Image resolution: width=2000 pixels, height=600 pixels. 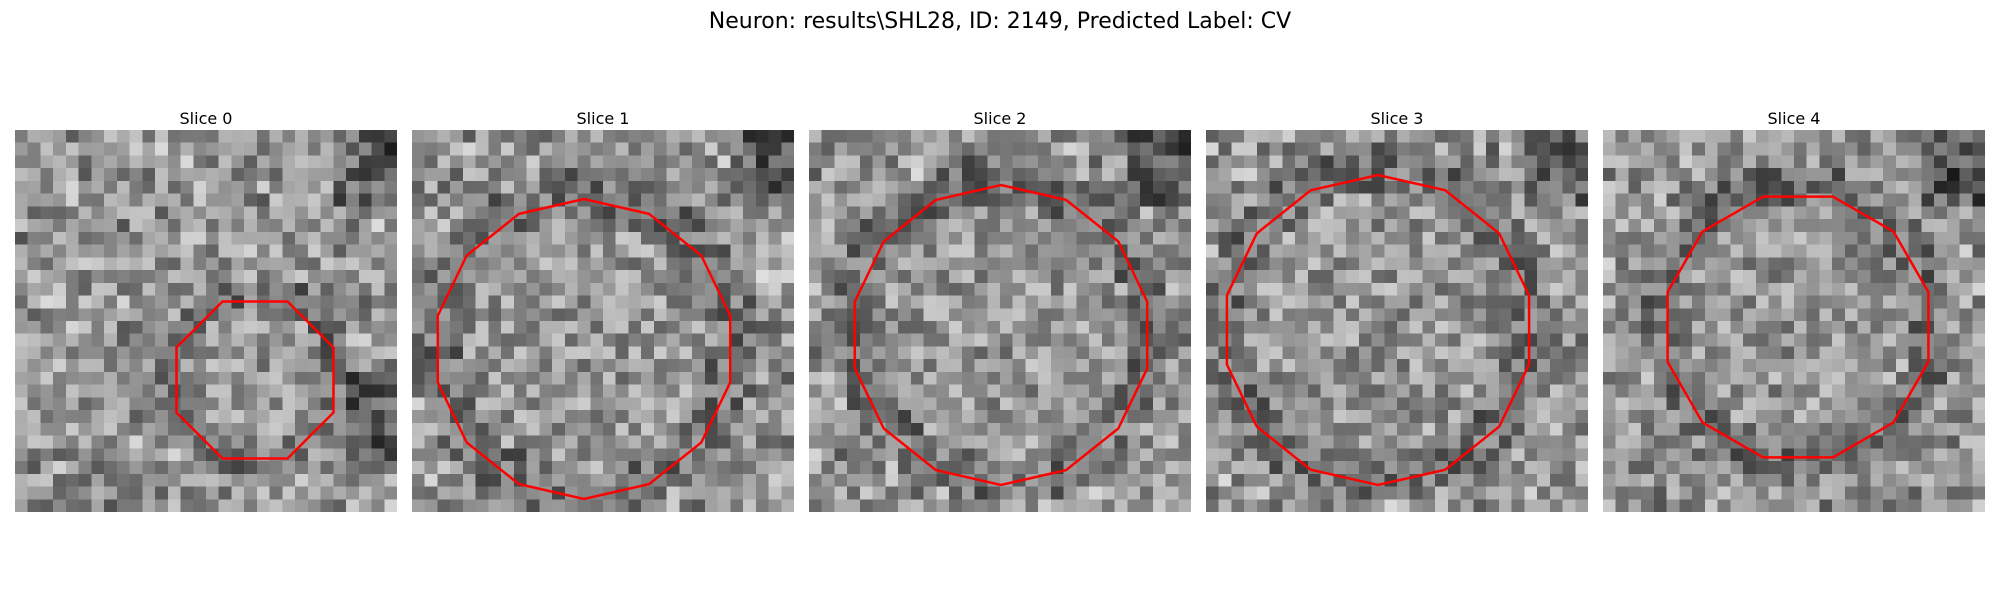 I want to click on slice-title: Slice 4, so click(x=1794, y=118).